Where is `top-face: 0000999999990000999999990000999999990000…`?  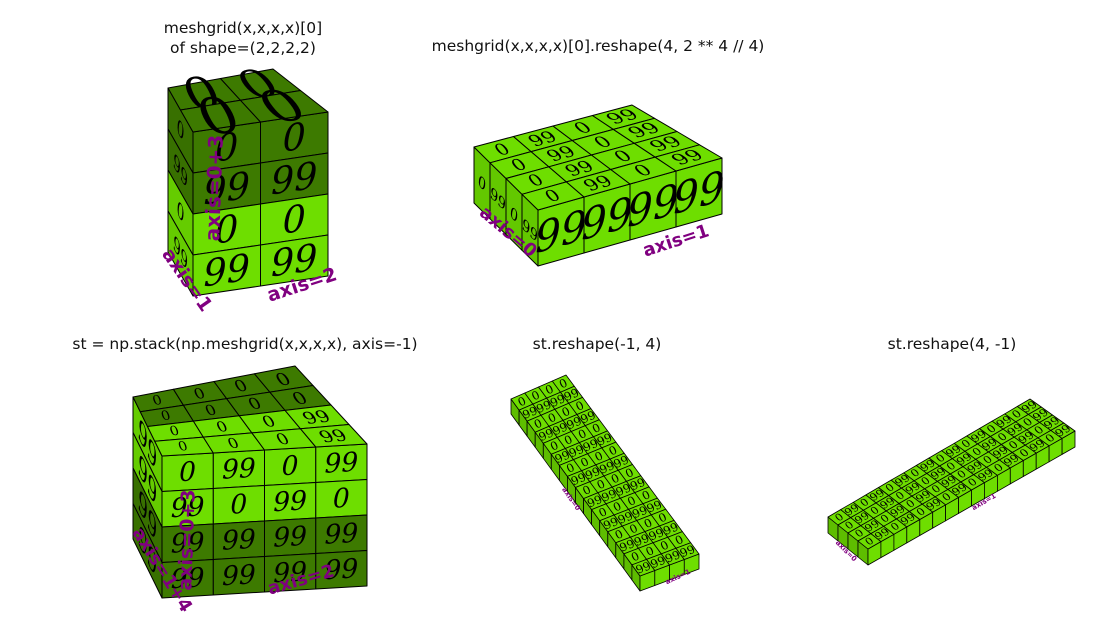 top-face: 0000999999990000999999990000999999990000… is located at coordinates (605, 475).